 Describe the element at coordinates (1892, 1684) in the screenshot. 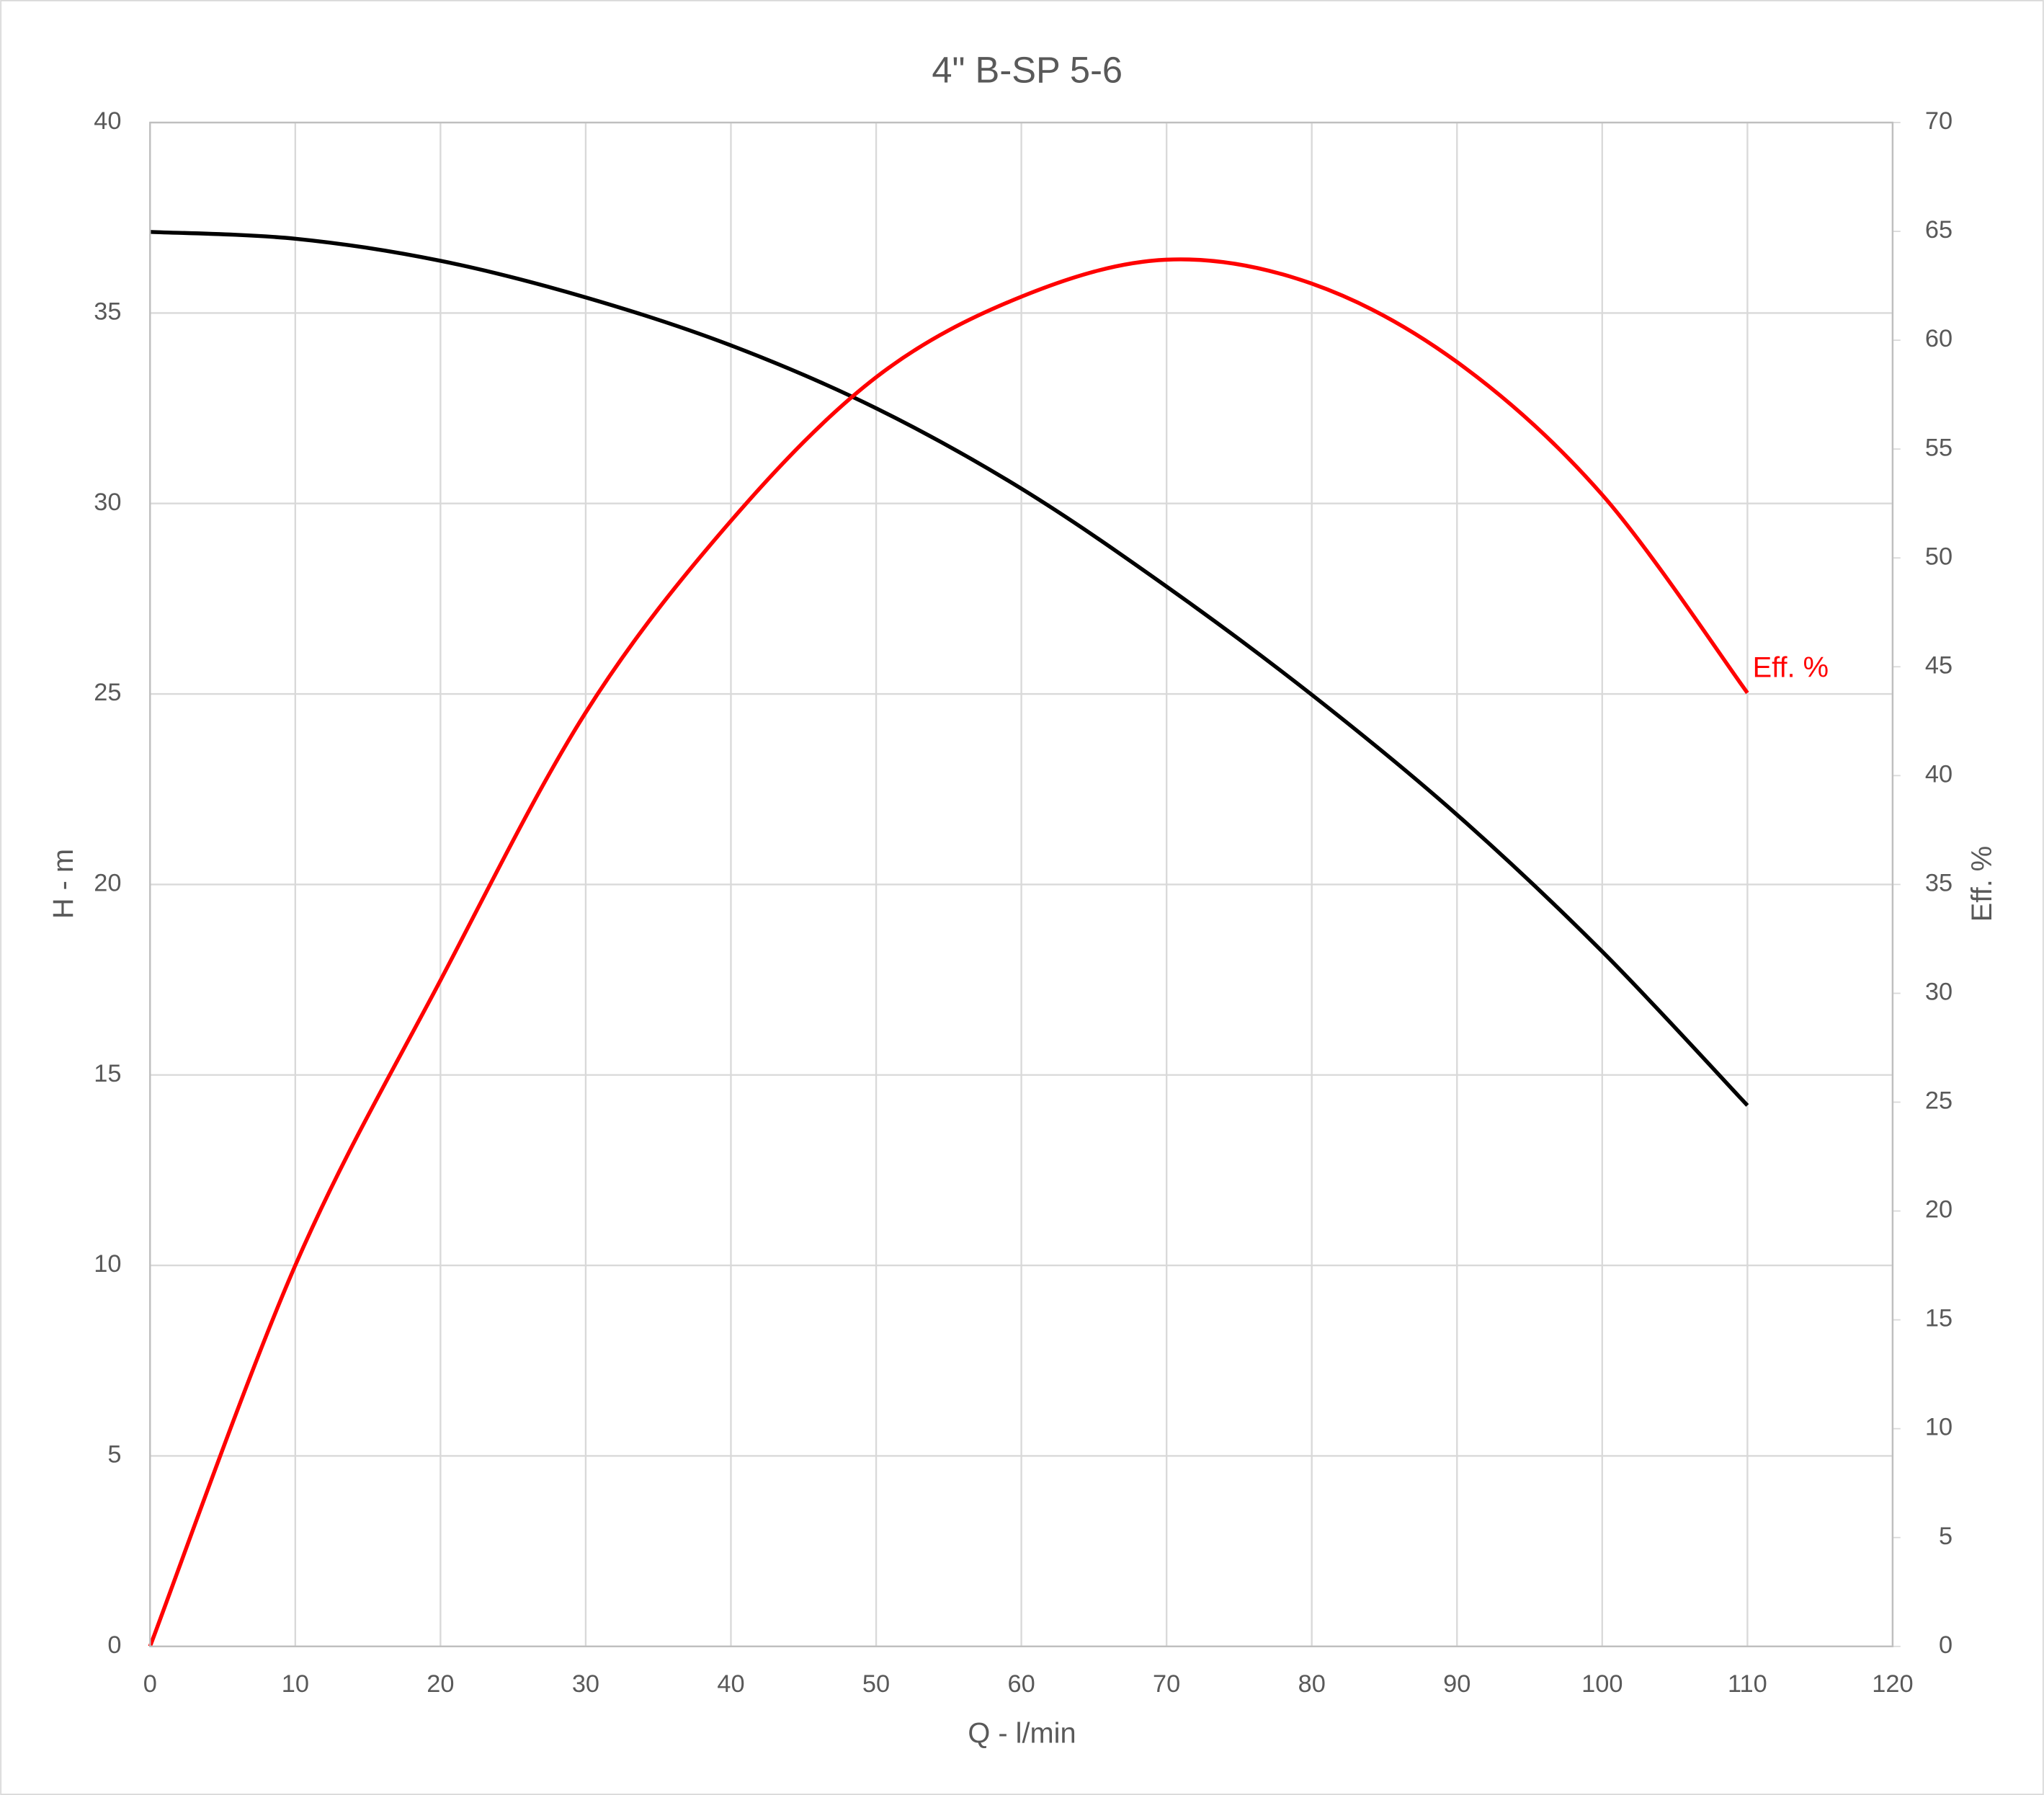

I see `x-tick-label: 120` at that location.